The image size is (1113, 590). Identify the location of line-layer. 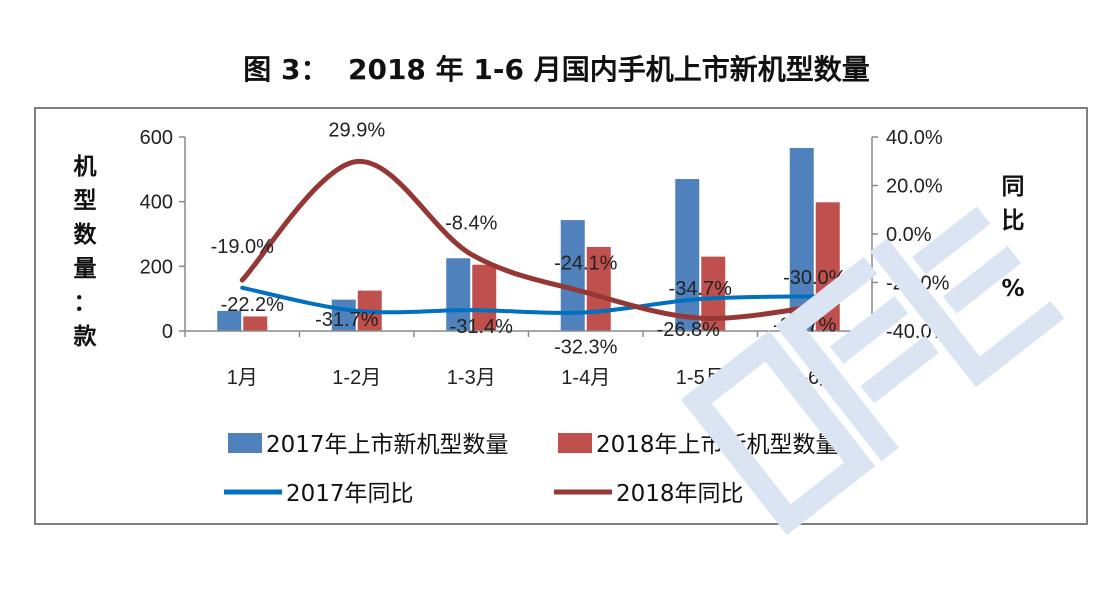
(528, 239).